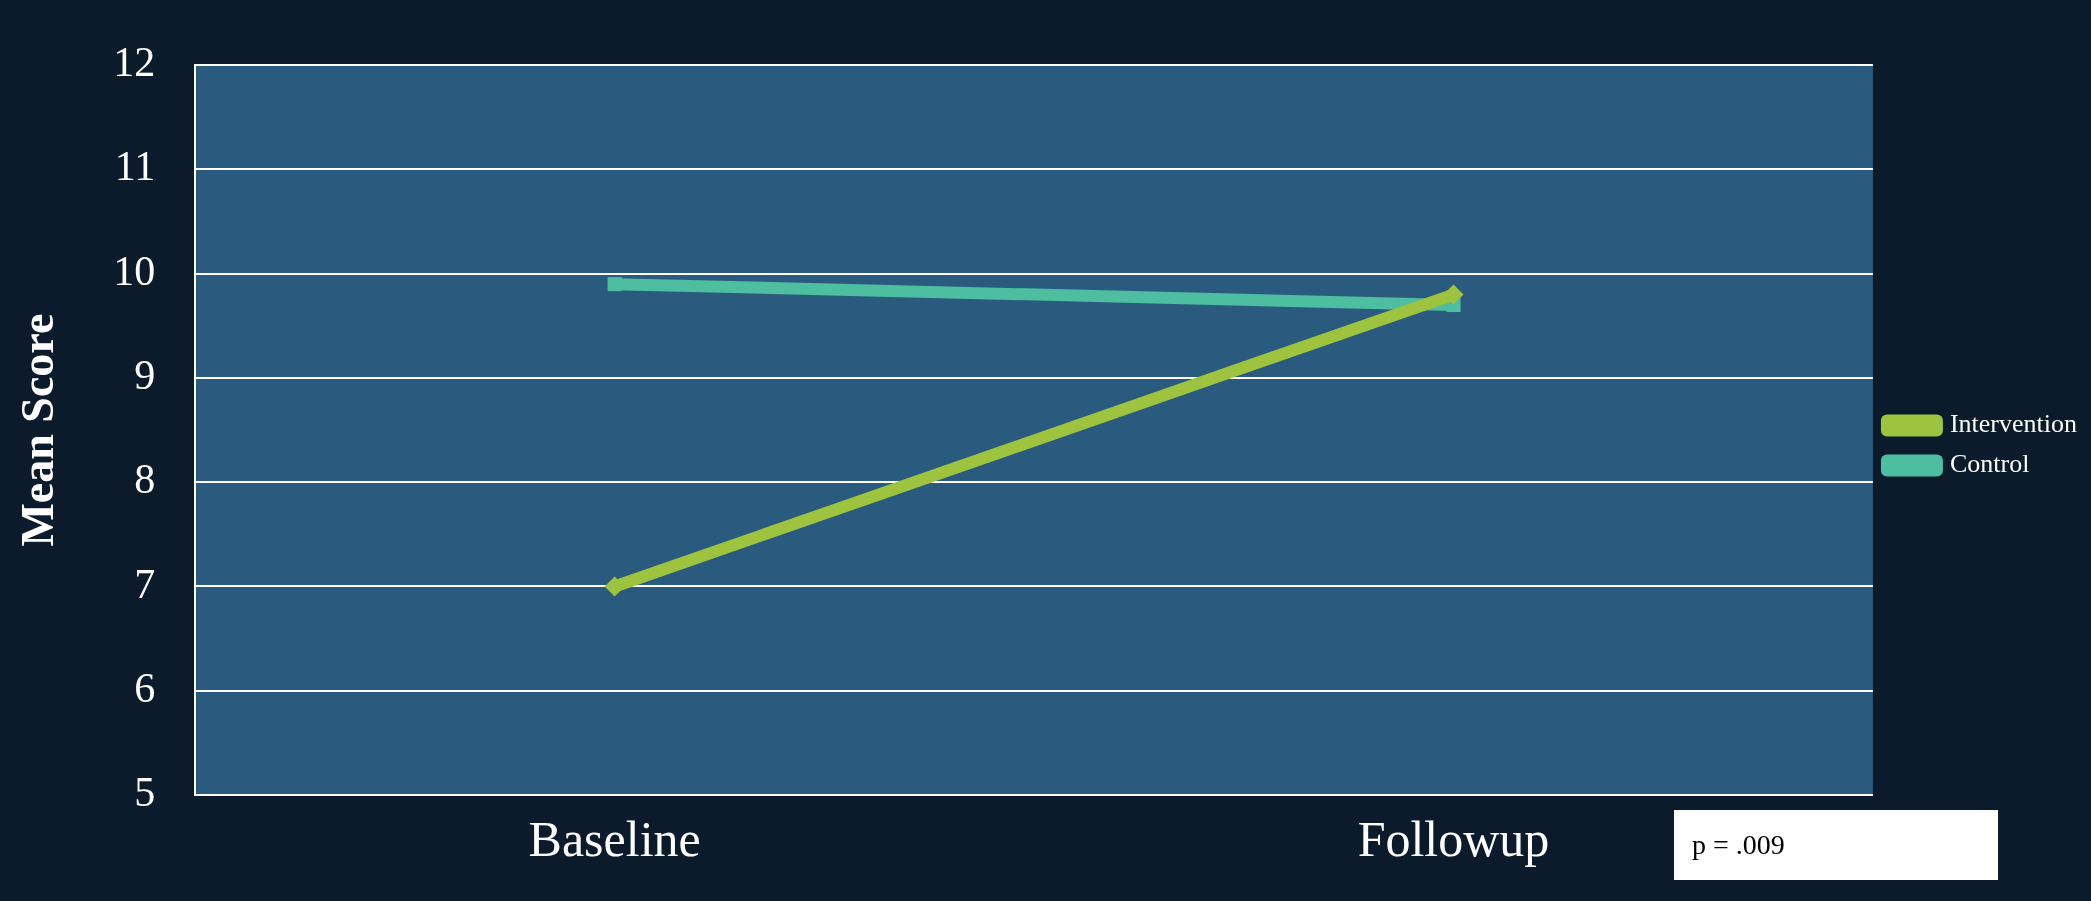  What do you see at coordinates (145, 583) in the screenshot?
I see `y-tick-label: 7` at bounding box center [145, 583].